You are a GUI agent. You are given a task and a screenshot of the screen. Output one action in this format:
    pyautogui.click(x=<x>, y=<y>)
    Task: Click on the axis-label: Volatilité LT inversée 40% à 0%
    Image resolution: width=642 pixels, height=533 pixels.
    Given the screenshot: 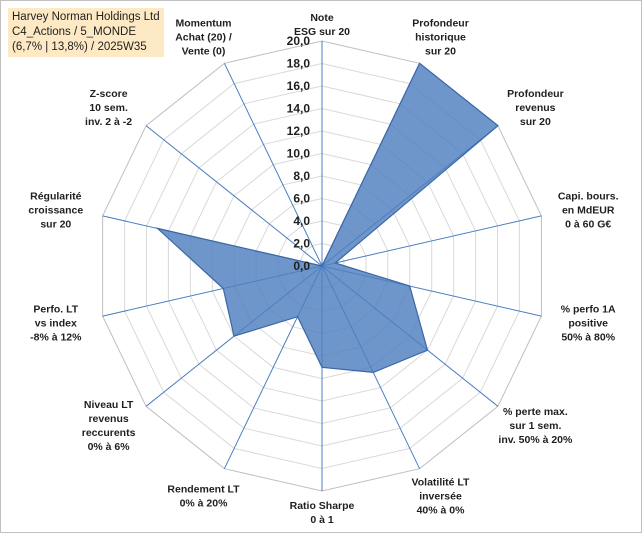 What is the action you would take?
    pyautogui.click(x=441, y=497)
    